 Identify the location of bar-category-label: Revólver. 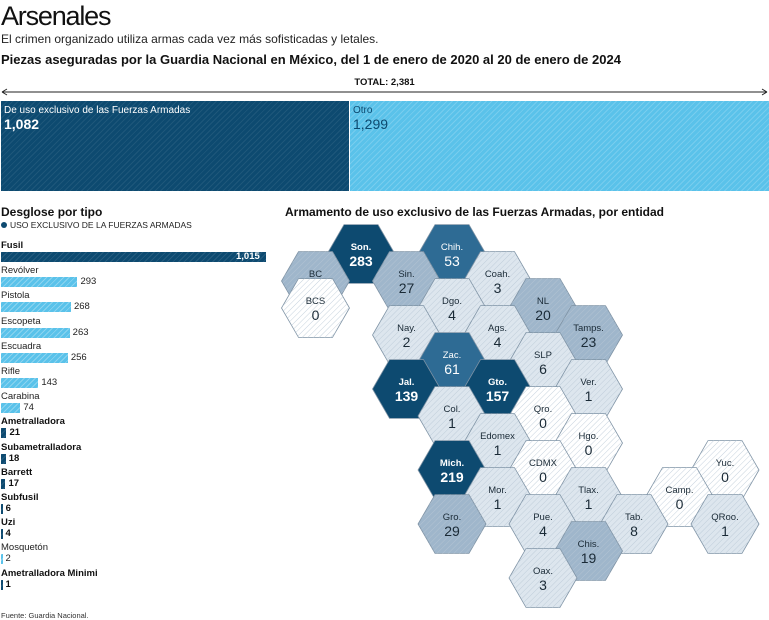
(20, 271).